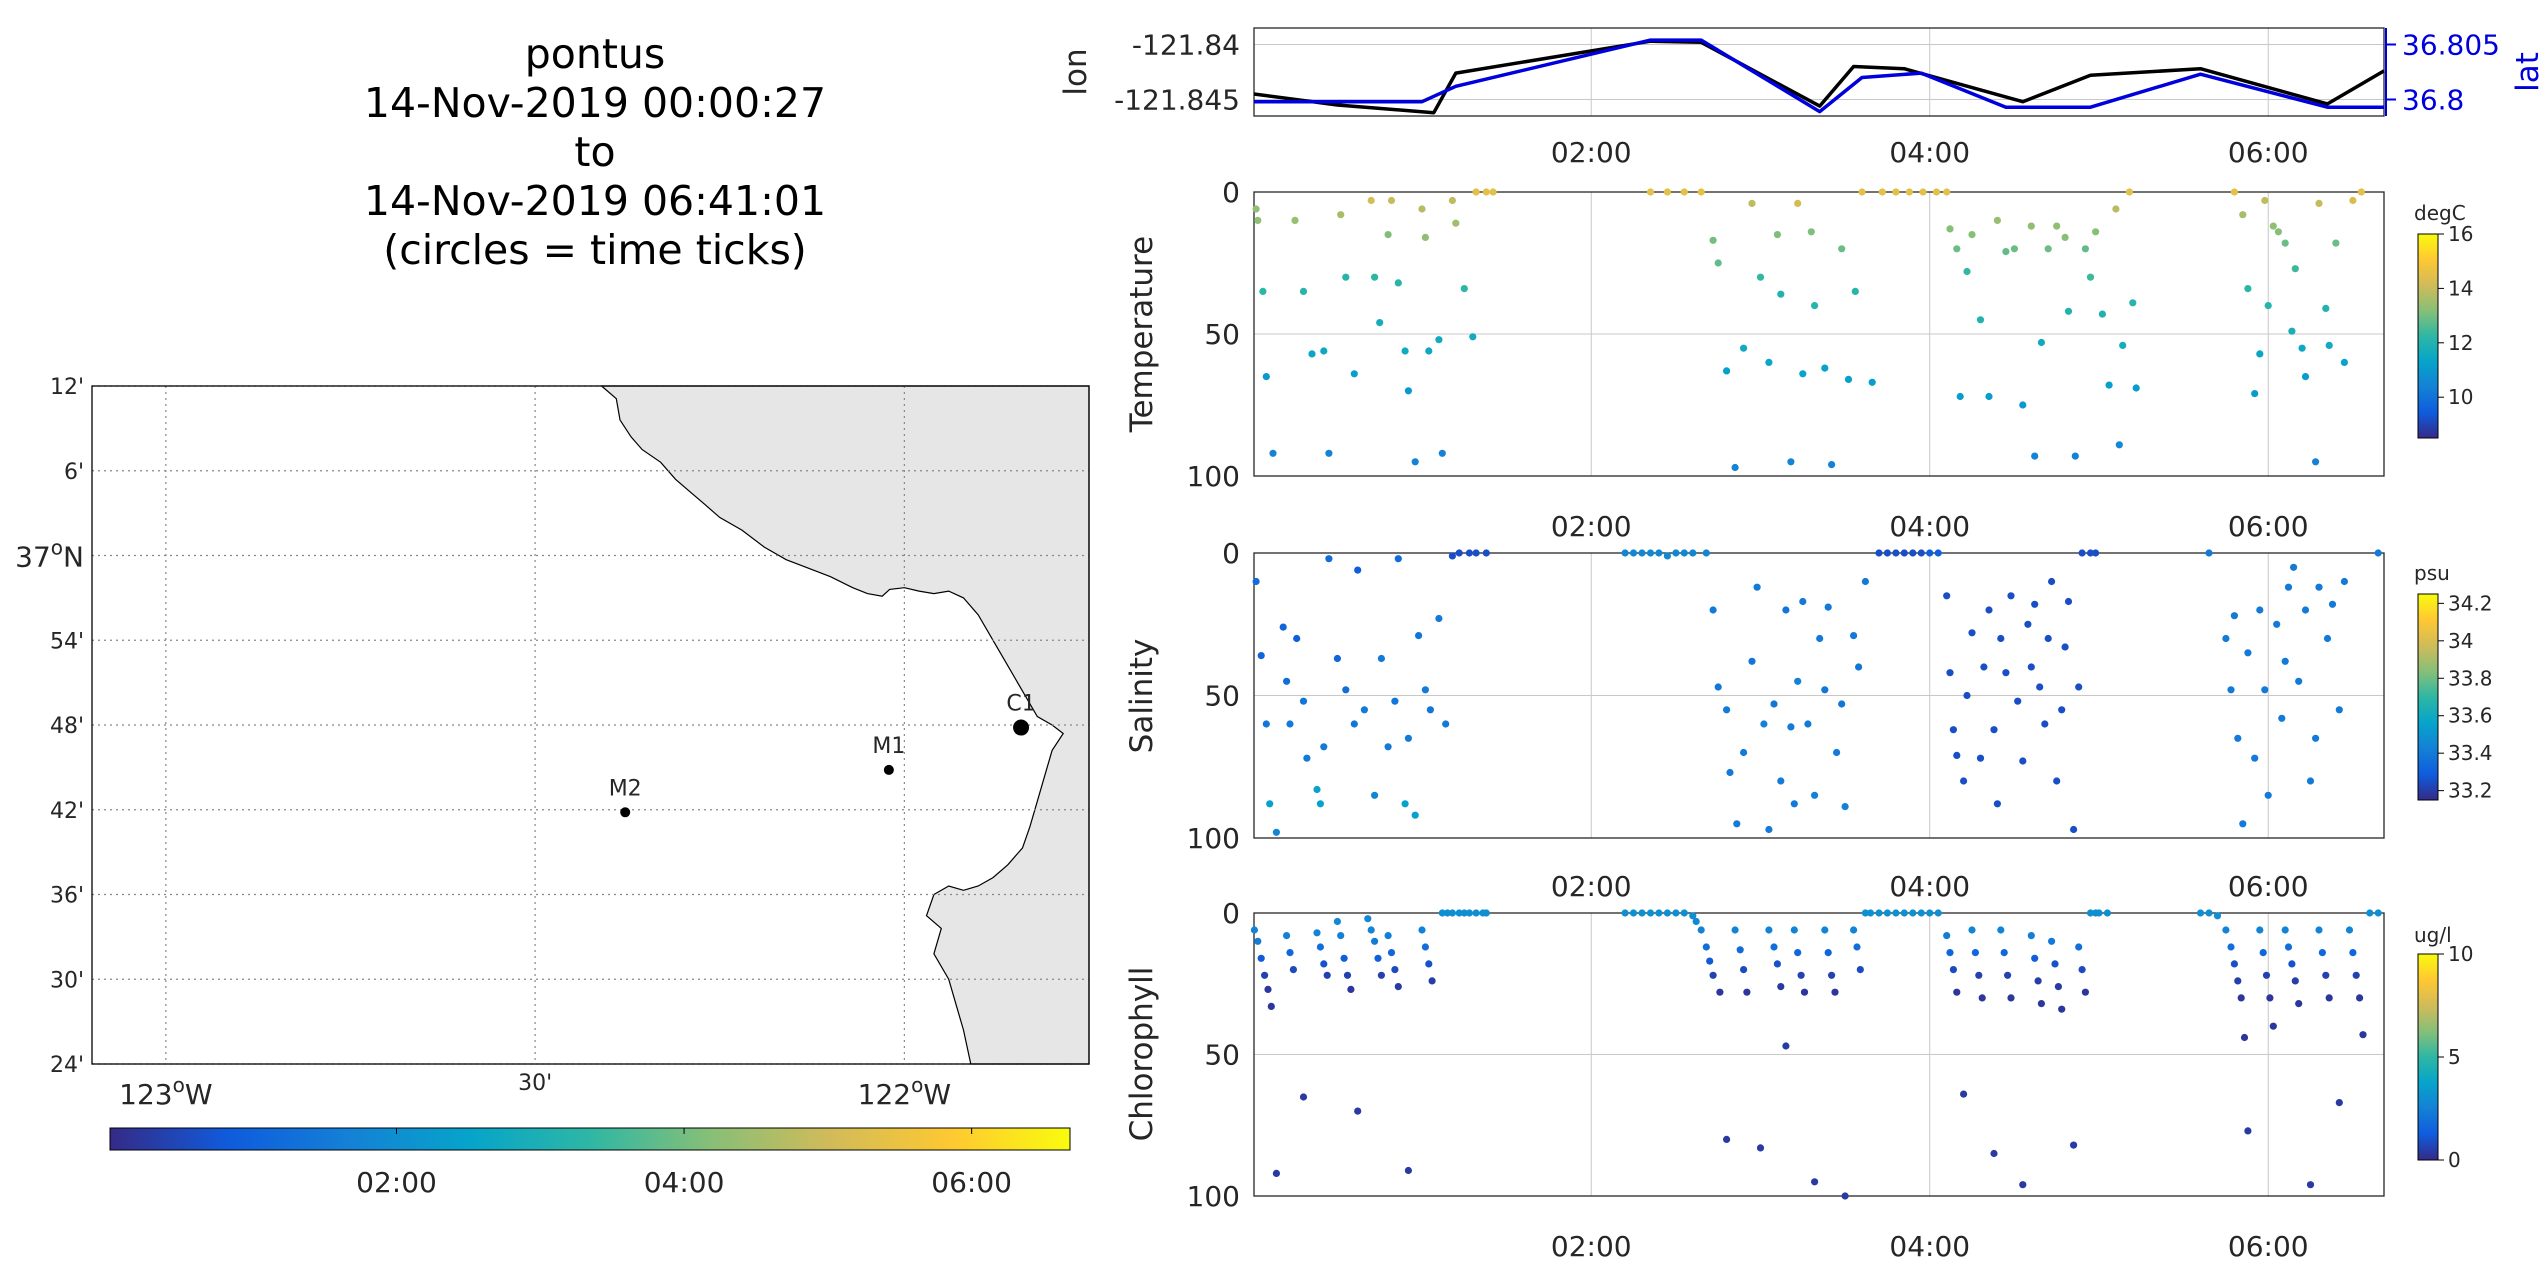  What do you see at coordinates (2433, 100) in the screenshot?
I see `lat-tick-label: 36.8` at bounding box center [2433, 100].